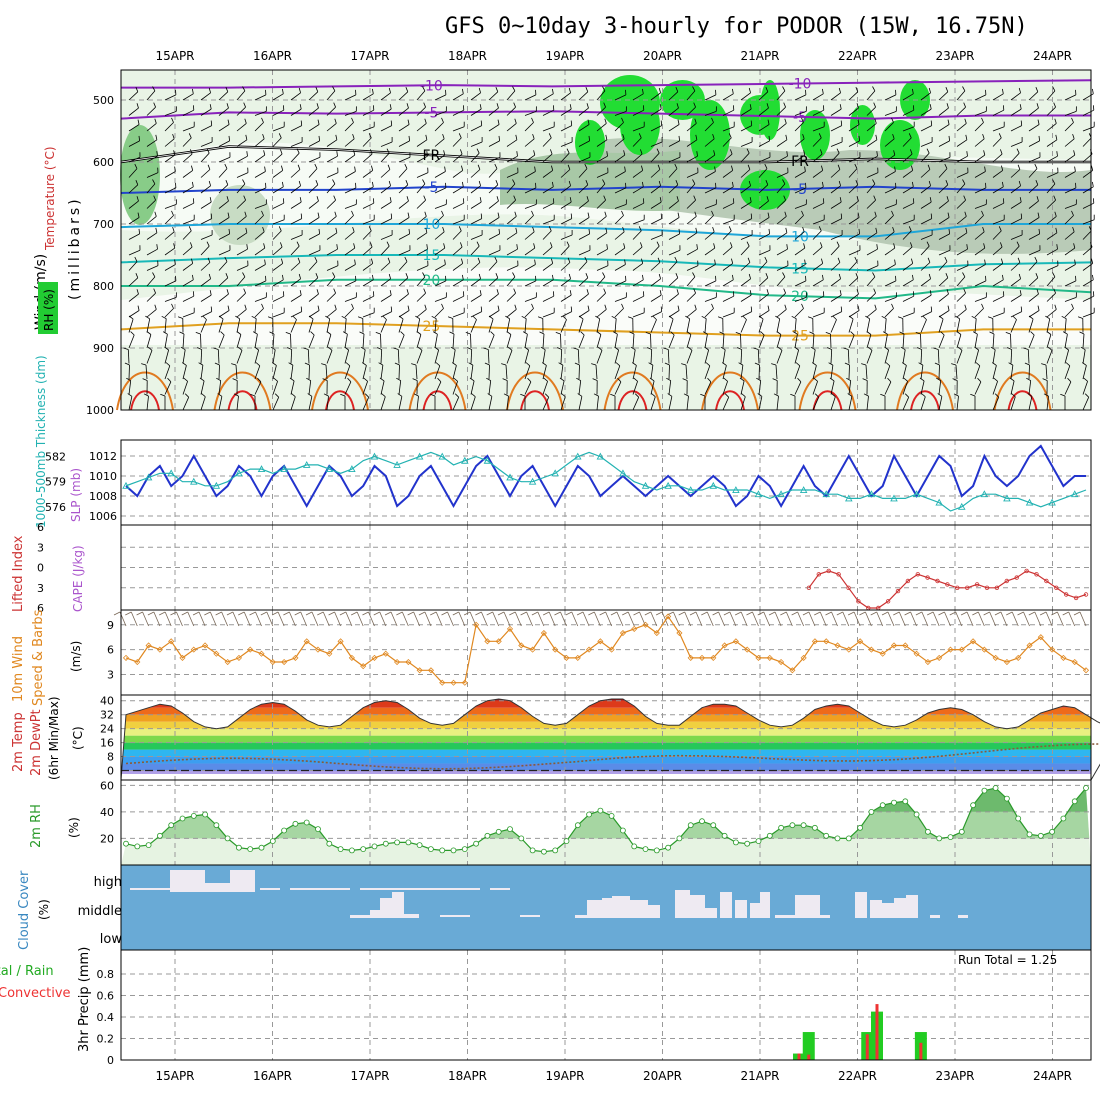  Describe the element at coordinates (107, 785) in the screenshot. I see `rh-tick-label: 60` at that location.